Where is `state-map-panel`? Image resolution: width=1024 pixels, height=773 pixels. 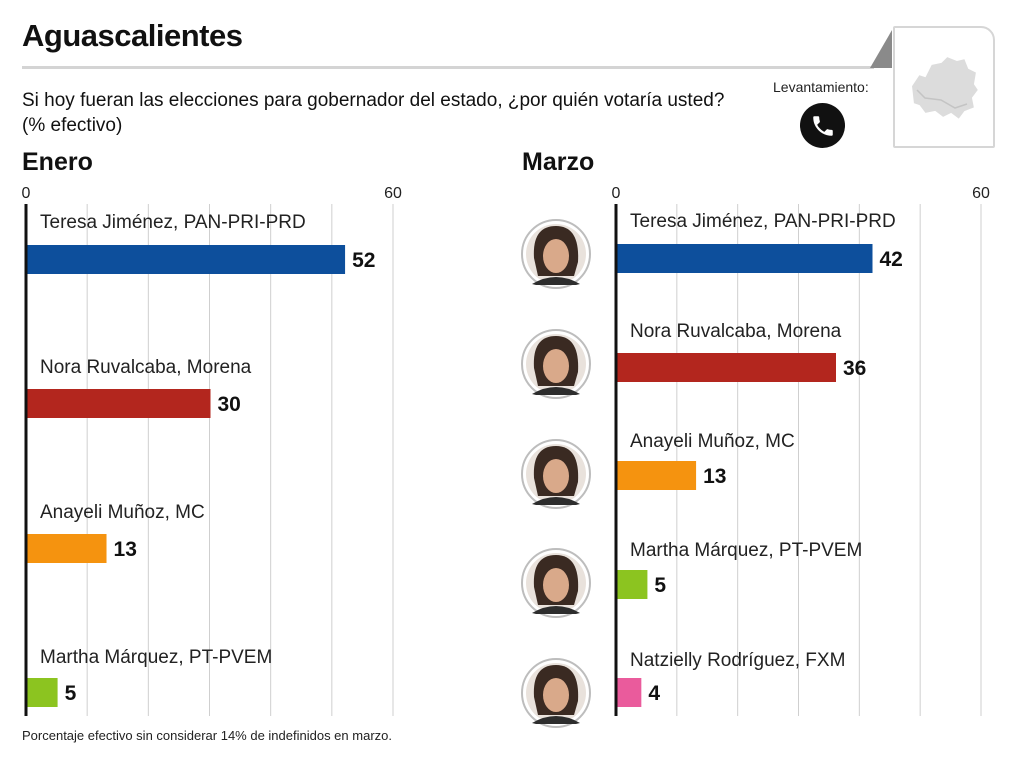
state-map-panel is located at coordinates (944, 87).